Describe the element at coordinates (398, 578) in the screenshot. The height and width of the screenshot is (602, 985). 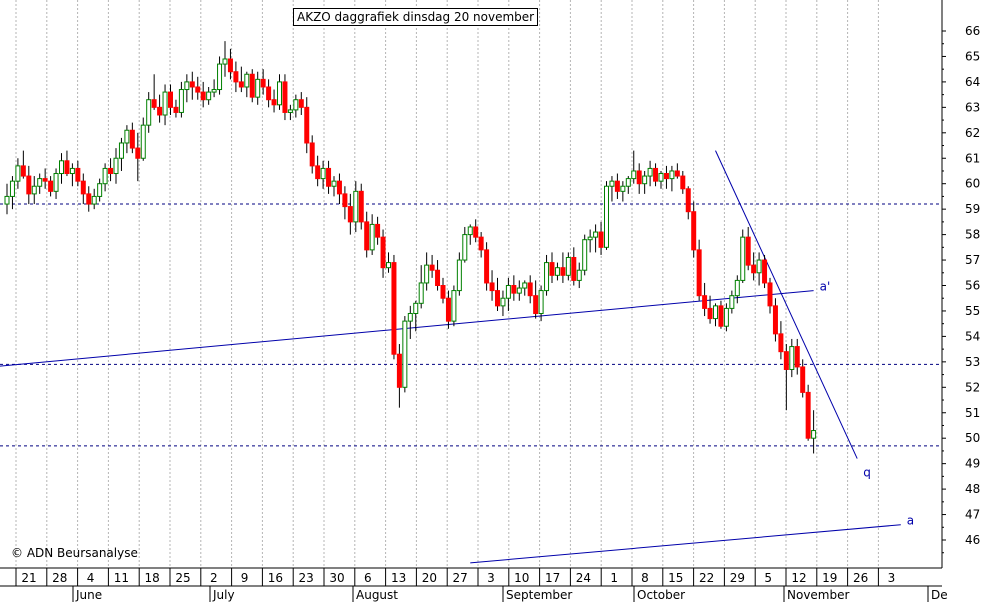
I see `x-tick-label: 13` at that location.